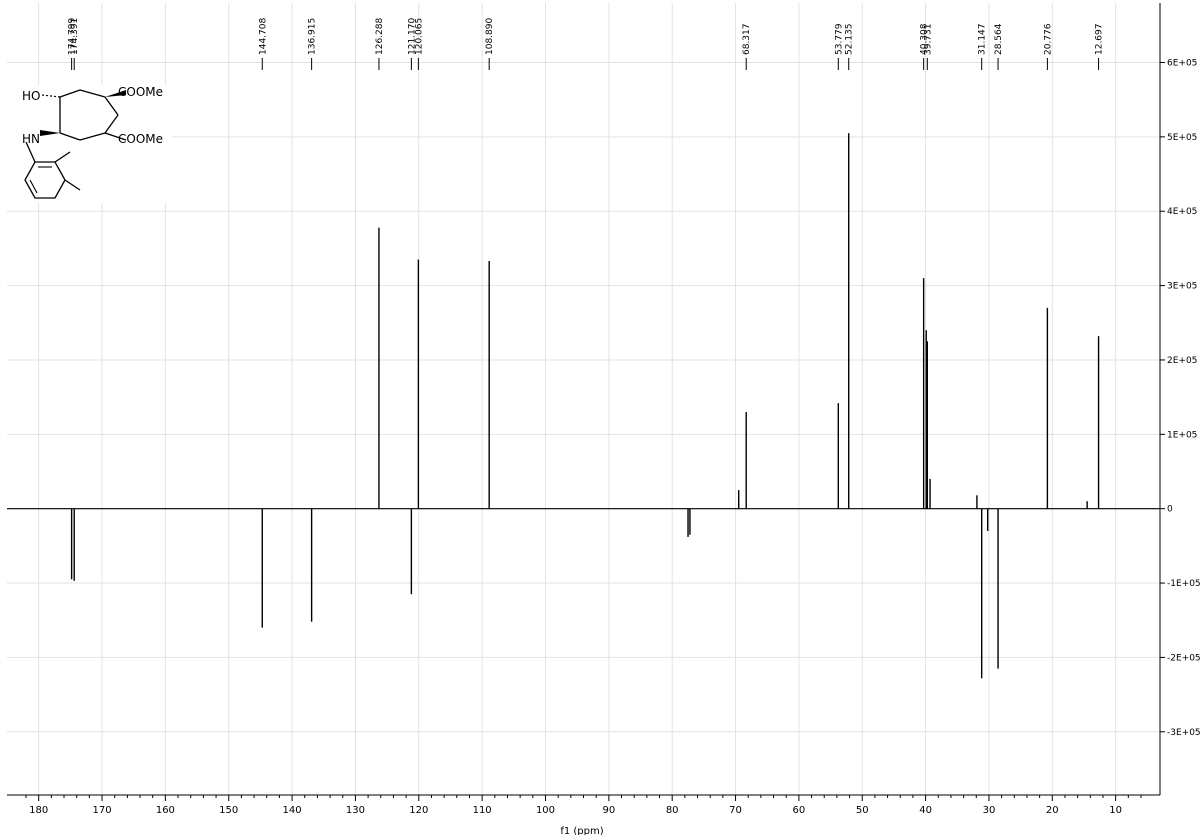 The width and height of the screenshot is (1203, 835). I want to click on x-tick-label: 70, so click(735, 810).